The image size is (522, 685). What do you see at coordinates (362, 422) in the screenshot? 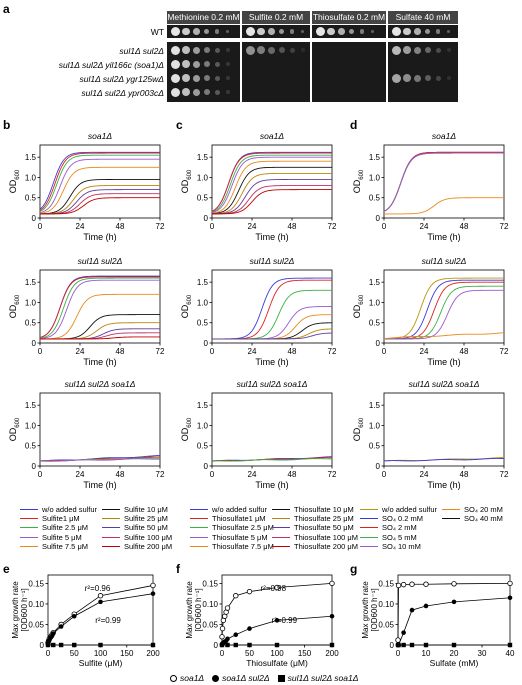
I see `y-axis-label-sub: 600` at bounding box center [362, 422].